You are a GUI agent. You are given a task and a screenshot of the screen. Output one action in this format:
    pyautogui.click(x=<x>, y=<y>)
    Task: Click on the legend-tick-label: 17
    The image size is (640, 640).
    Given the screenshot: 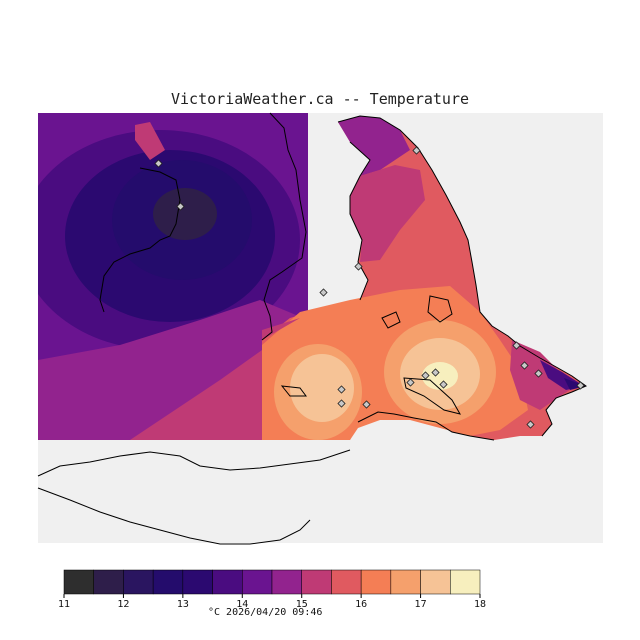 What is the action you would take?
    pyautogui.click(x=421, y=604)
    